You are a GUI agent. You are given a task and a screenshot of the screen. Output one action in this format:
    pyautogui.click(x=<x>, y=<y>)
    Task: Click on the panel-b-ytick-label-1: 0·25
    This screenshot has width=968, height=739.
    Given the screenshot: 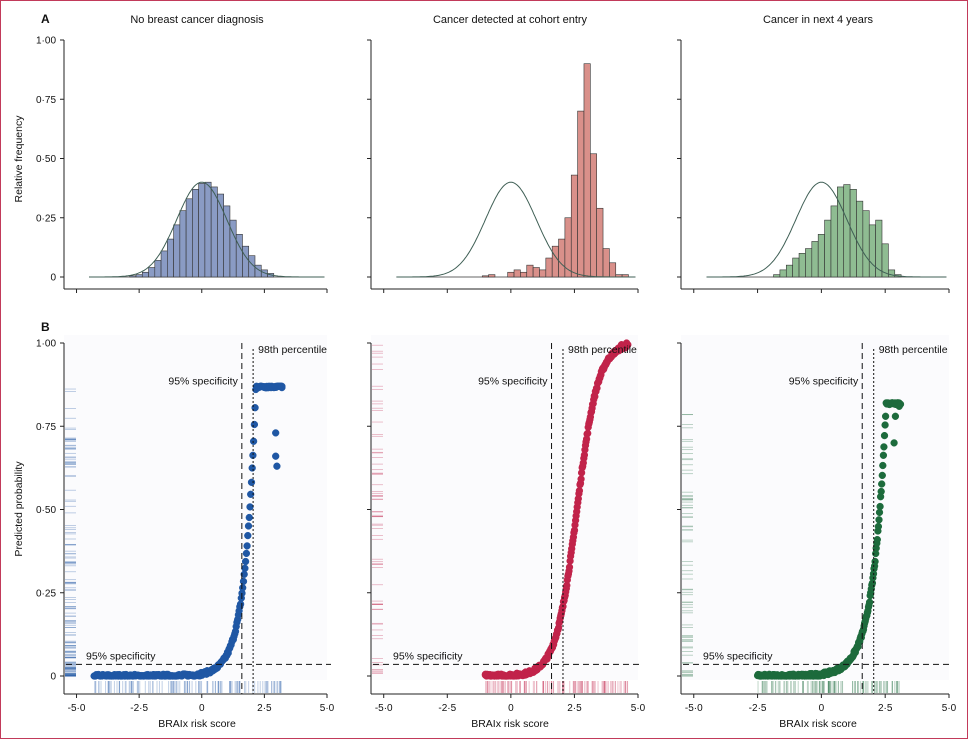 What is the action you would take?
    pyautogui.click(x=46, y=593)
    